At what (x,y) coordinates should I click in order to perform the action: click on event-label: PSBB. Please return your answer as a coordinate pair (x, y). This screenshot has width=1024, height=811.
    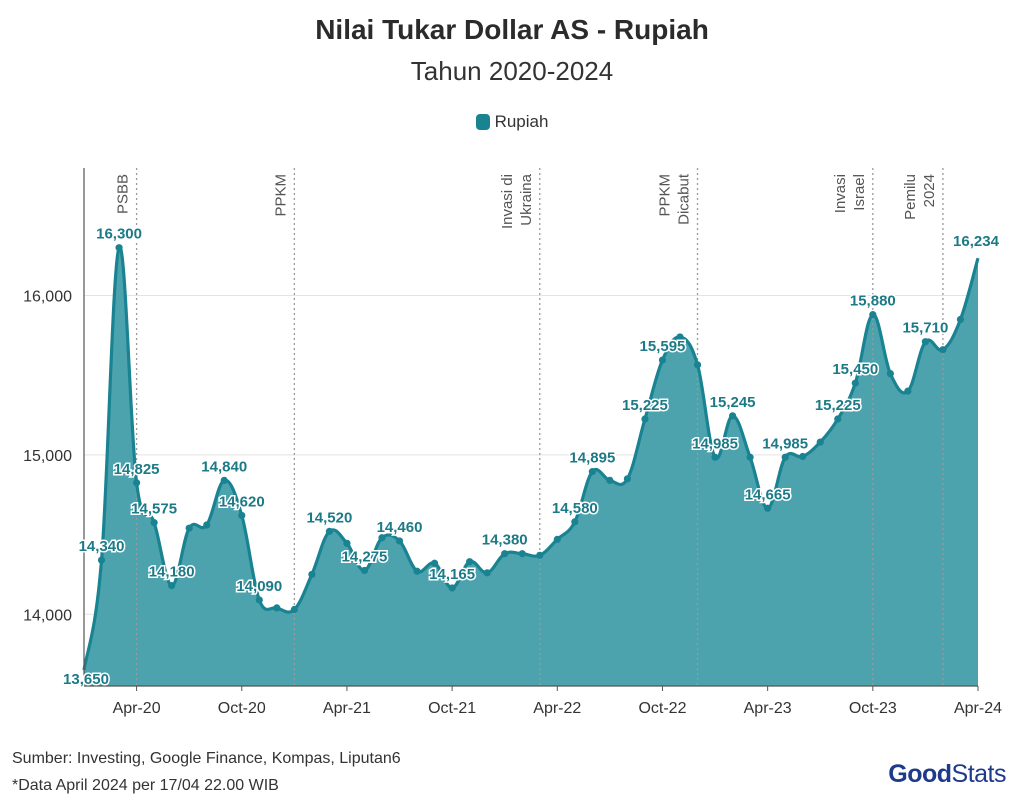
    Looking at the image, I should click on (123, 194).